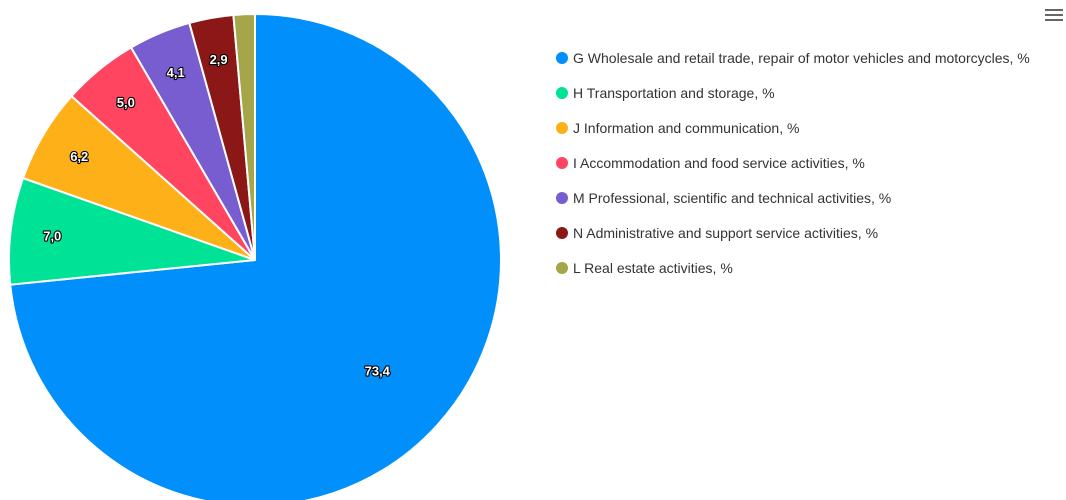 This screenshot has height=500, width=1066. I want to click on data-label-2: 6,2, so click(79, 156).